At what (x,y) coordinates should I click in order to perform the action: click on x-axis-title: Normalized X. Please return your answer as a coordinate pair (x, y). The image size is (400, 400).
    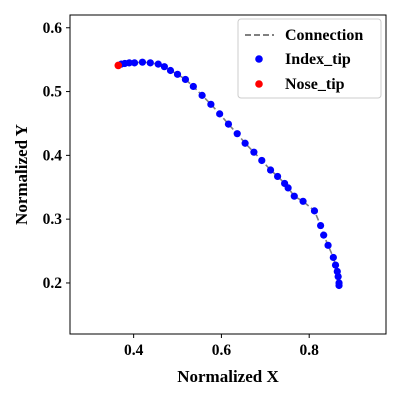
    Looking at the image, I should click on (228, 376).